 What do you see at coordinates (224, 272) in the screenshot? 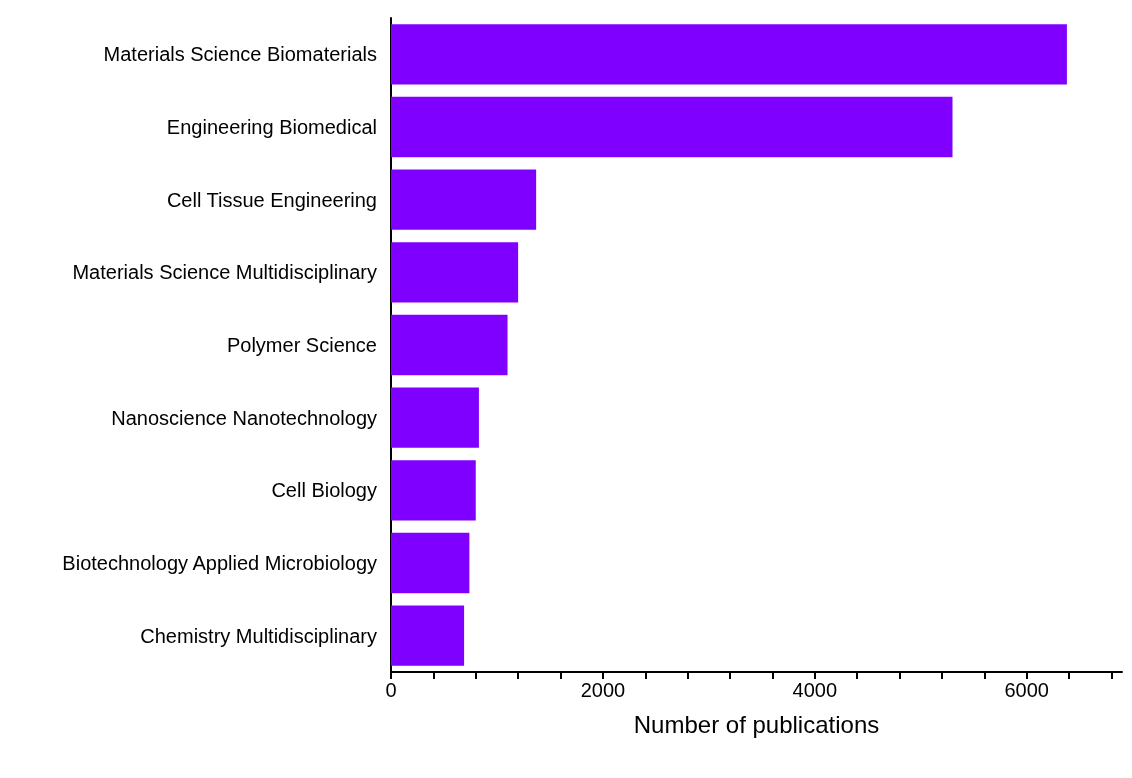
I see `y-tick-label: Materials Science Multidisciplinary` at bounding box center [224, 272].